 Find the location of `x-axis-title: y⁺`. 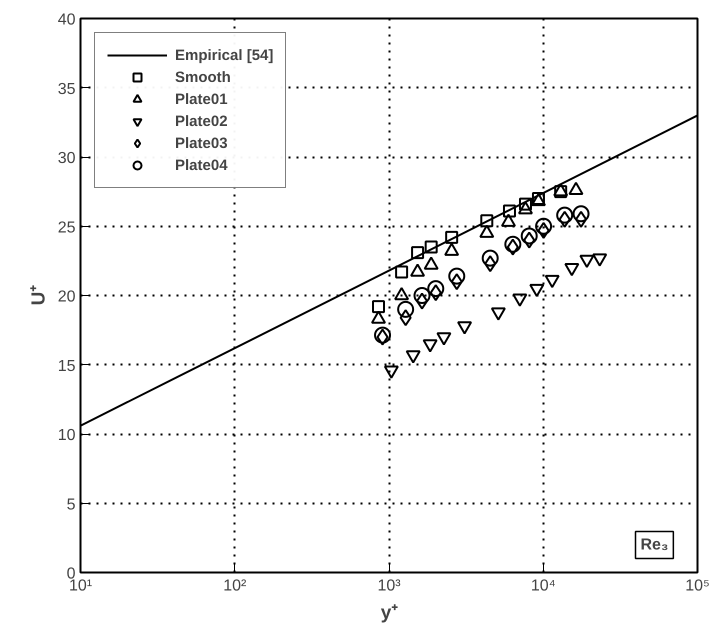

x-axis-title: y⁺ is located at coordinates (389, 613).